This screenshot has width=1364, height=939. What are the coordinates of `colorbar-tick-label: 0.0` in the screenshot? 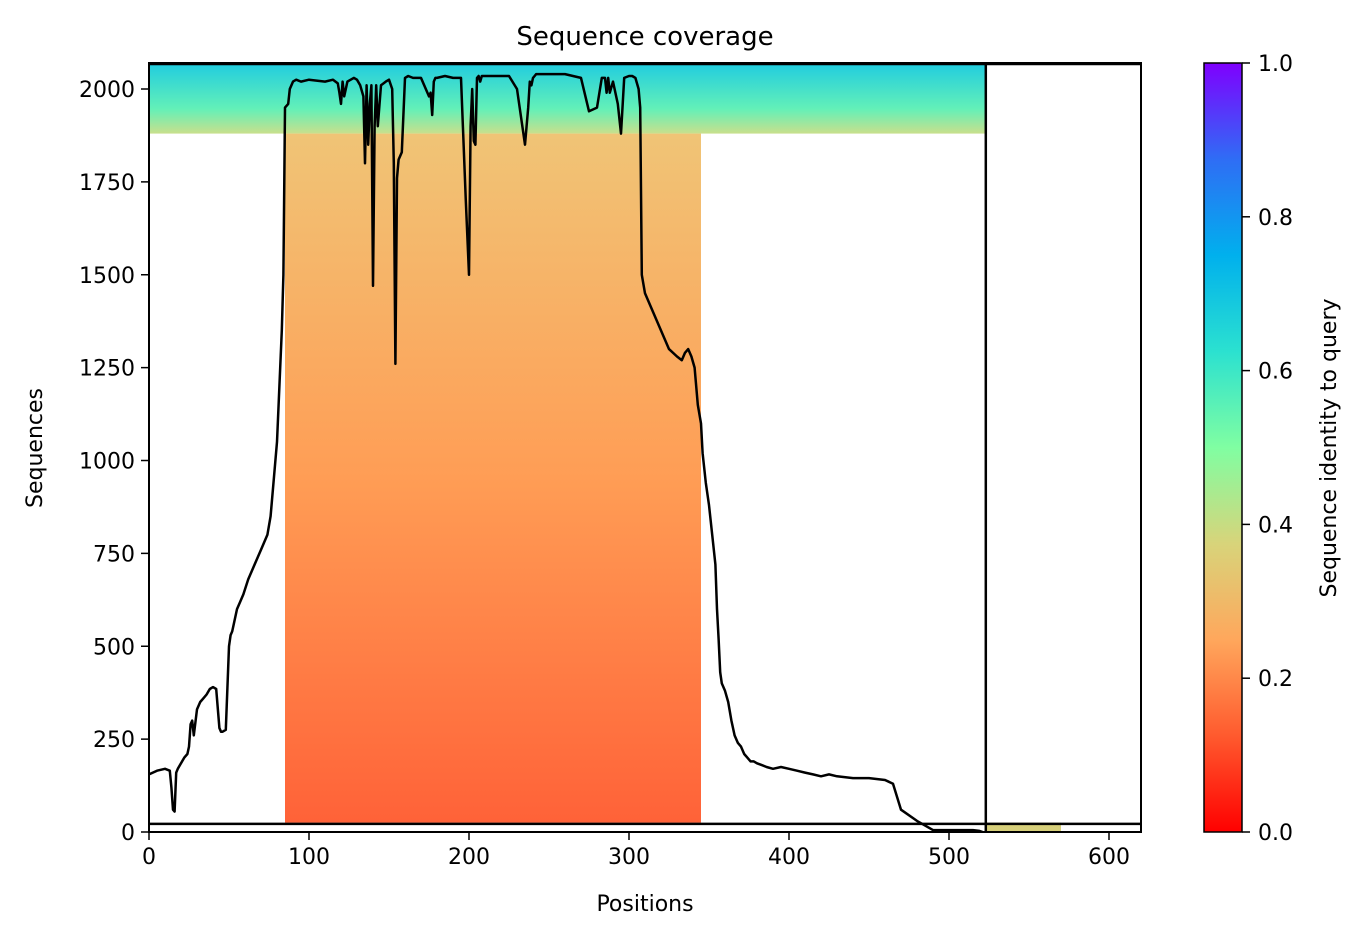 It's located at (1275, 833).